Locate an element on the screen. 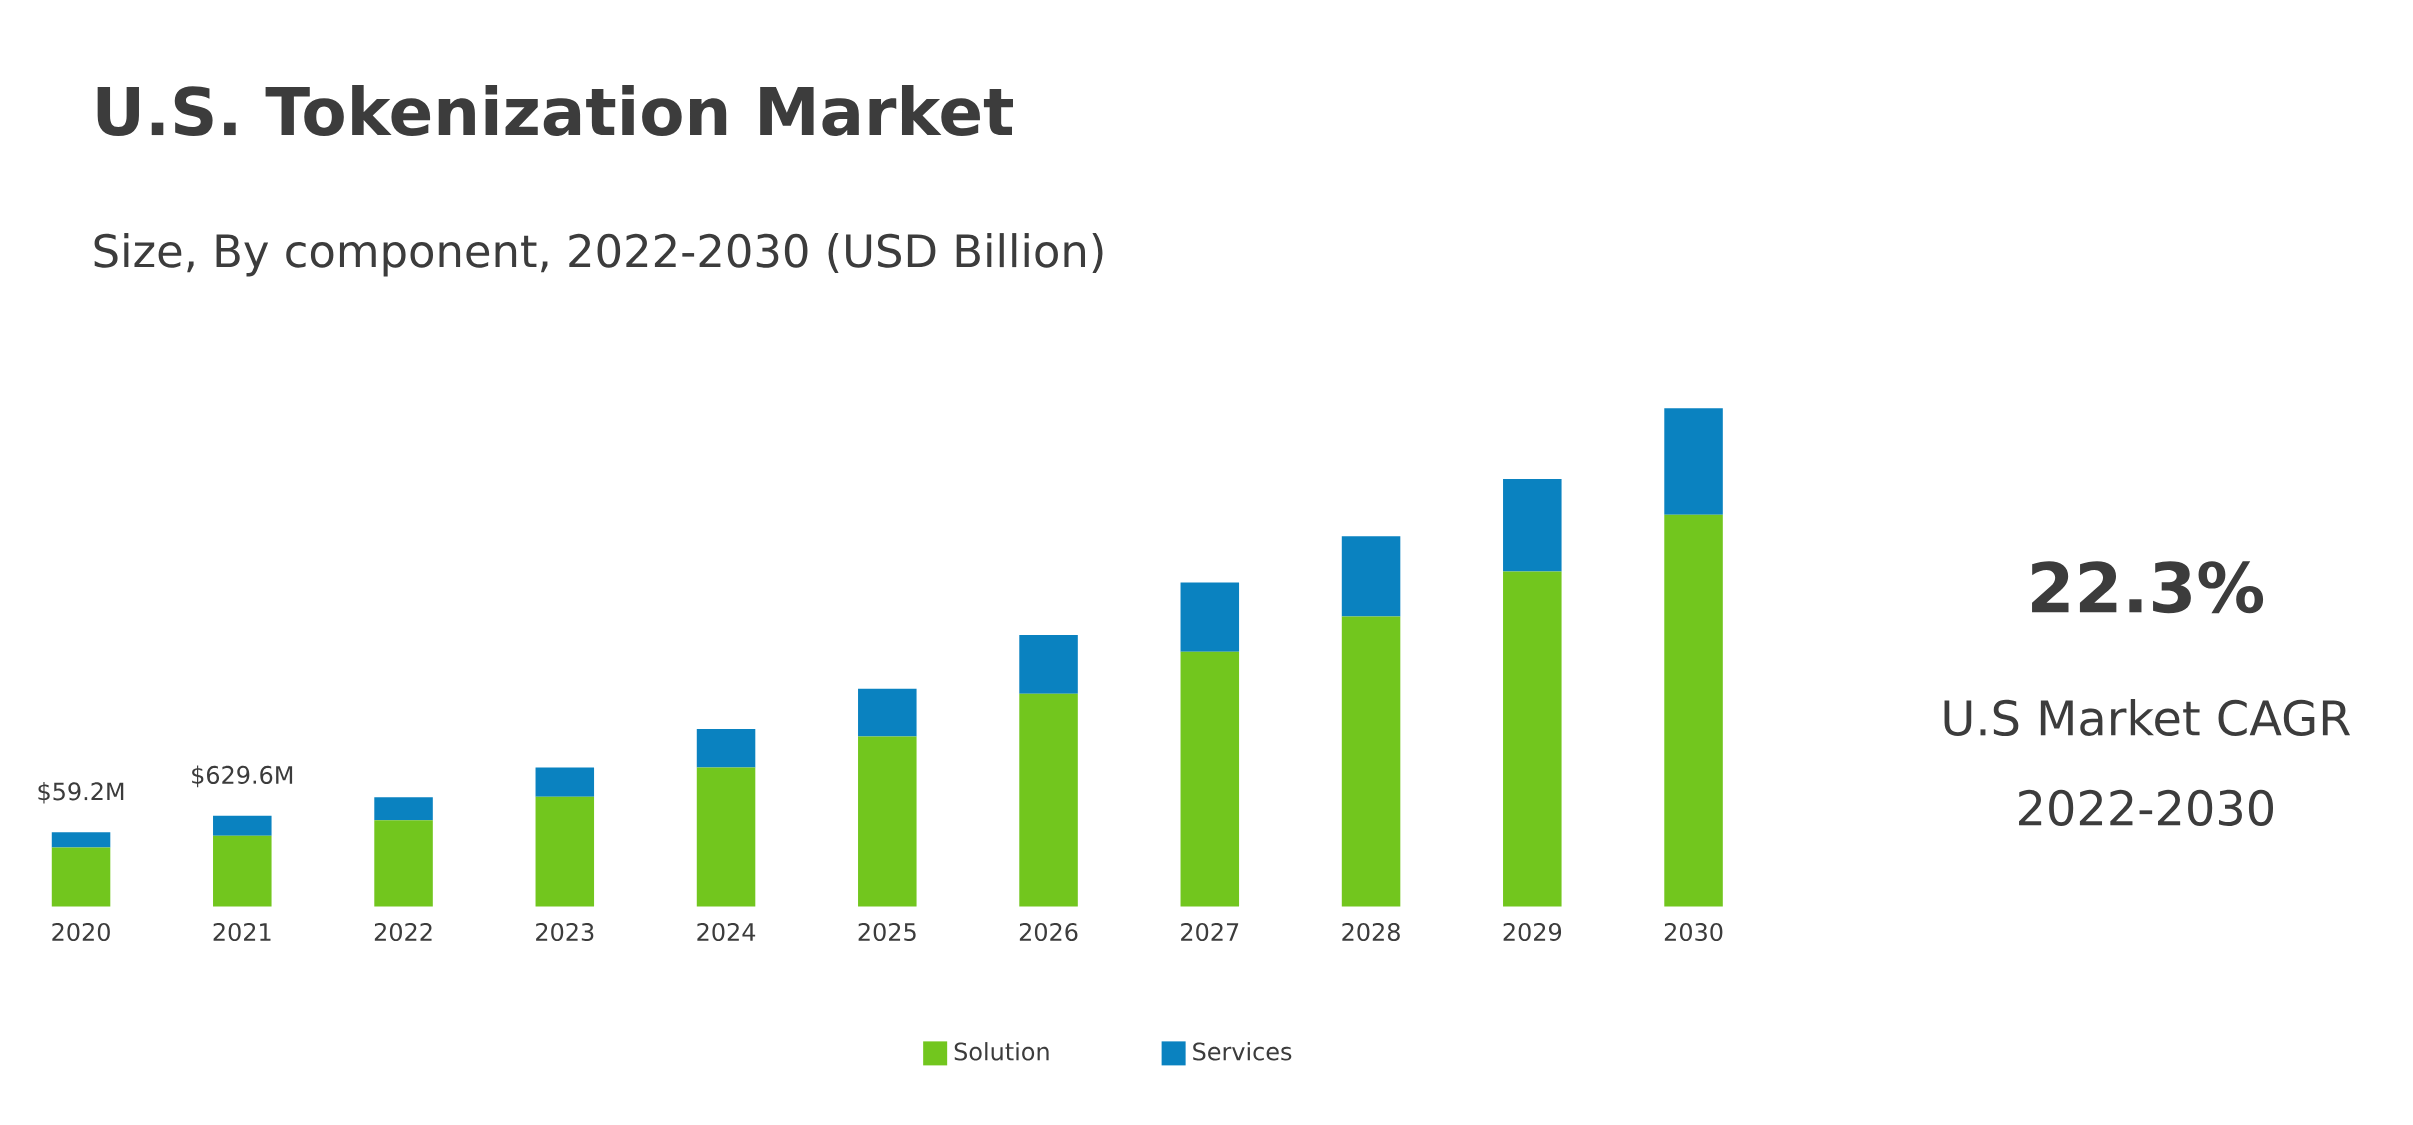 This screenshot has width=2413, height=1125. legend-label: Services is located at coordinates (1242, 1051).